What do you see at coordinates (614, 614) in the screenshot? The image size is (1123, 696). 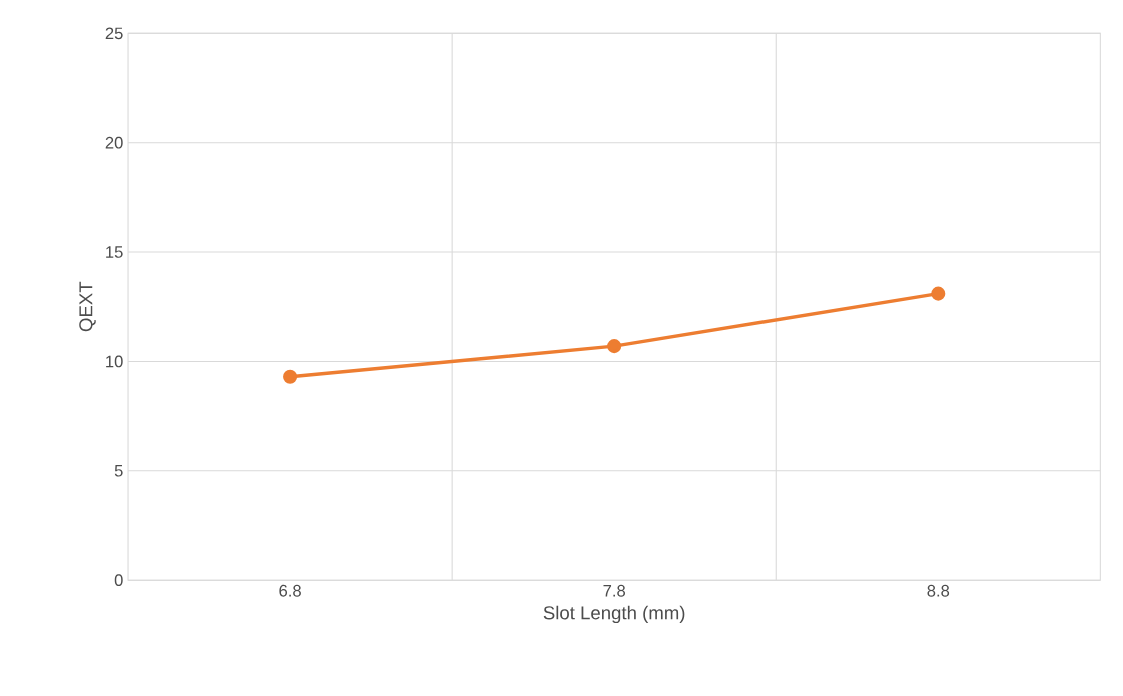 I see `x-axis-title: Slot Length (mm)` at bounding box center [614, 614].